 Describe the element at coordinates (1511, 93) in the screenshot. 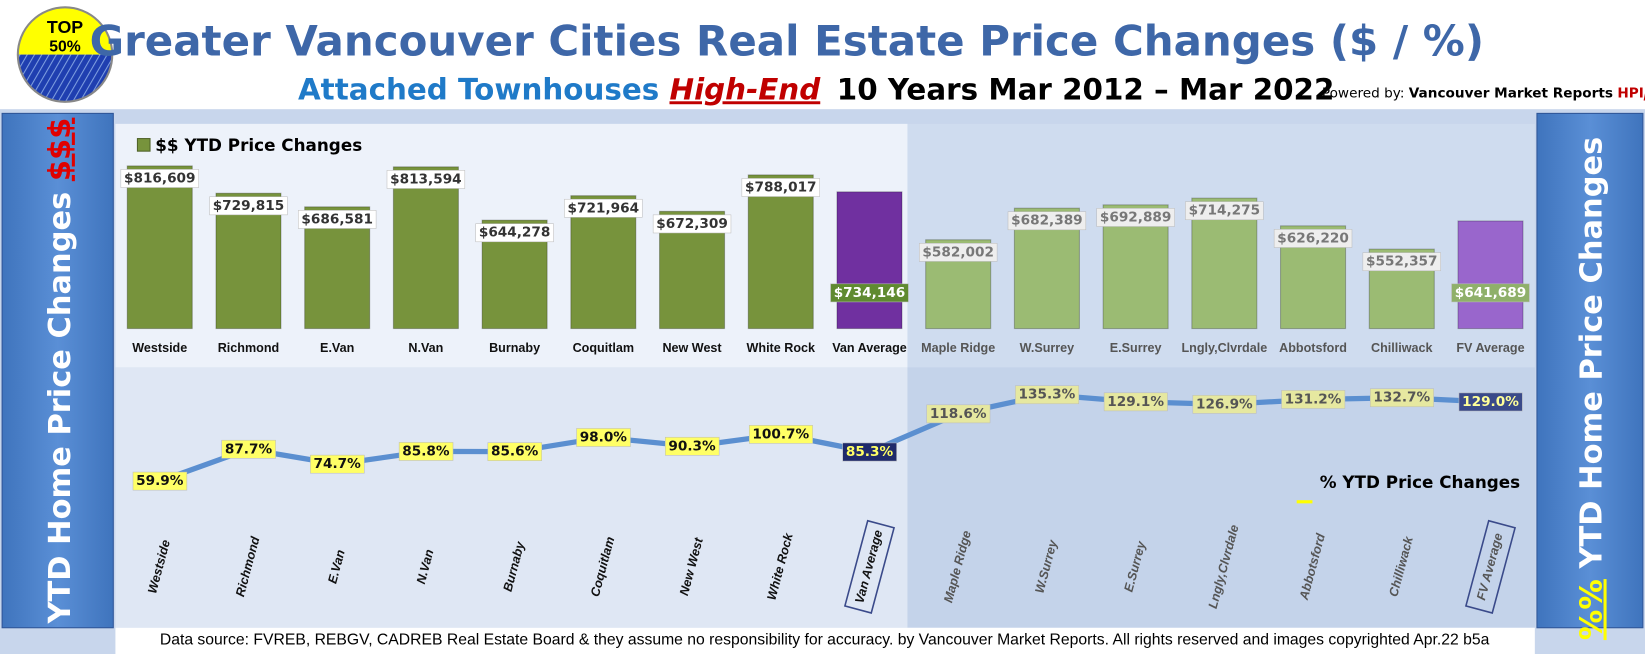

I see `powered-name: Vancouver Market Reports` at that location.